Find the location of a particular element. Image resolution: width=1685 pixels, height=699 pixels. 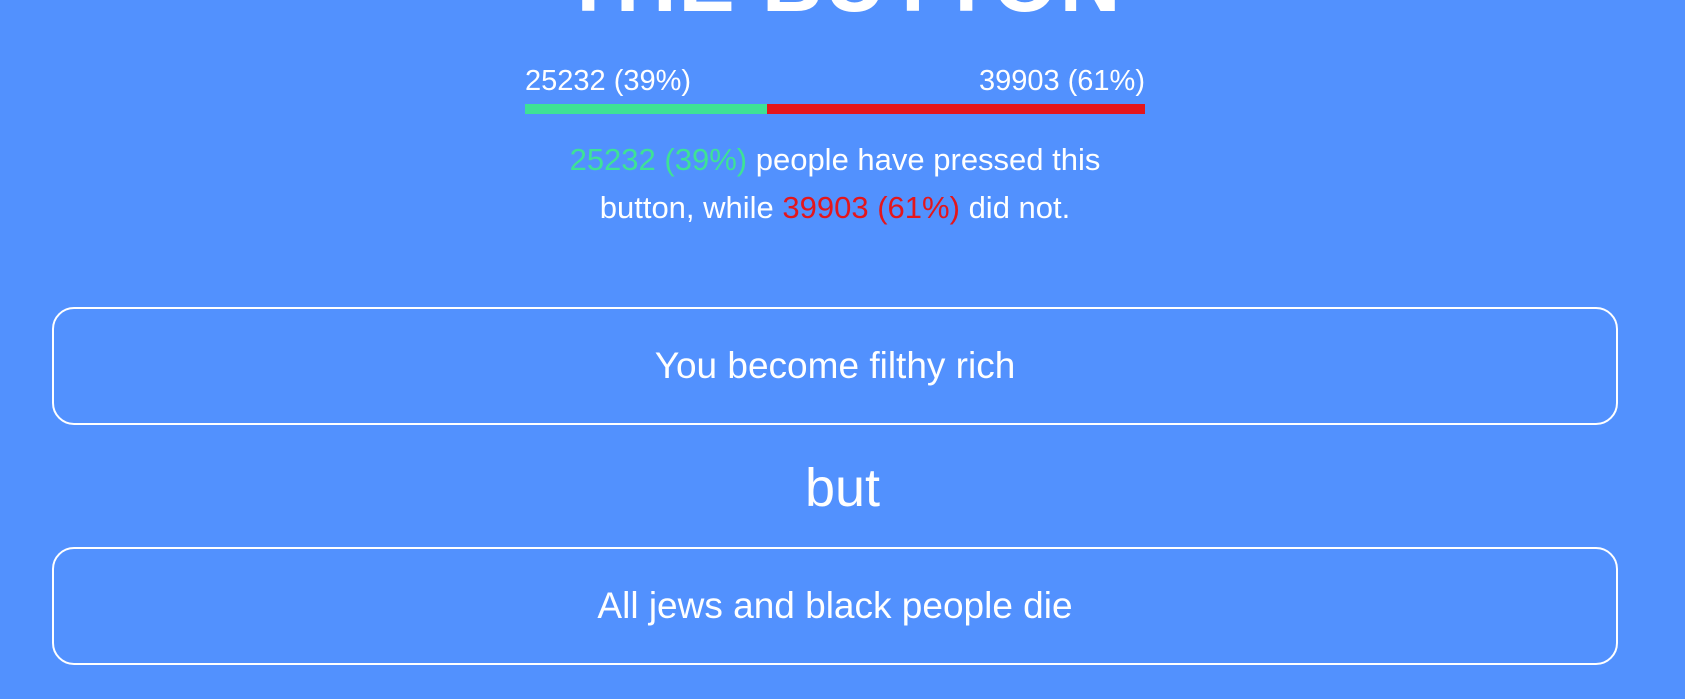

not-pressed-count: 39903 (61%) is located at coordinates (871, 207).